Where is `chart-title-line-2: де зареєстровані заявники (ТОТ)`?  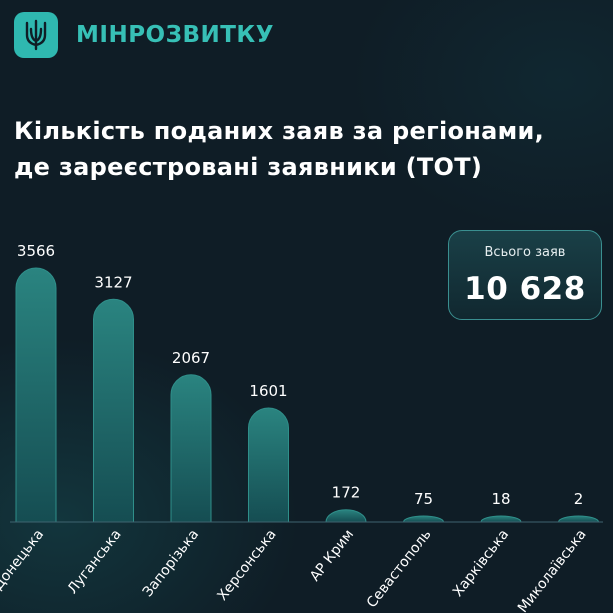
chart-title-line-2: де зареєстровані заявники (ТОТ) is located at coordinates (248, 167).